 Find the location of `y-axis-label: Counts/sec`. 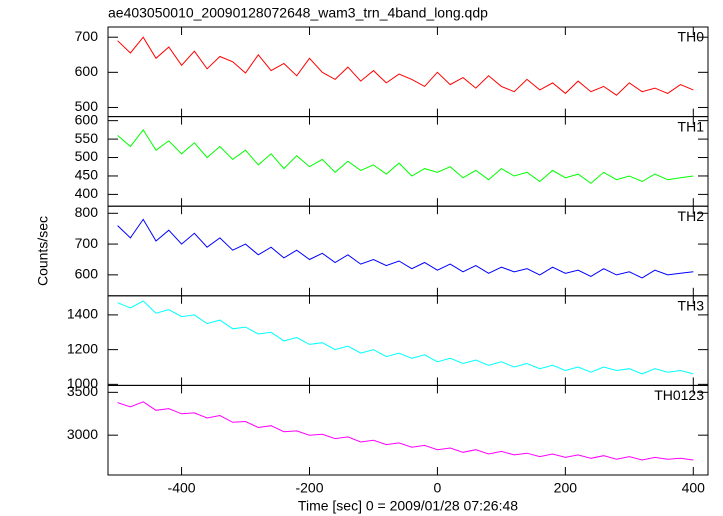

y-axis-label: Counts/sec is located at coordinates (43, 251).